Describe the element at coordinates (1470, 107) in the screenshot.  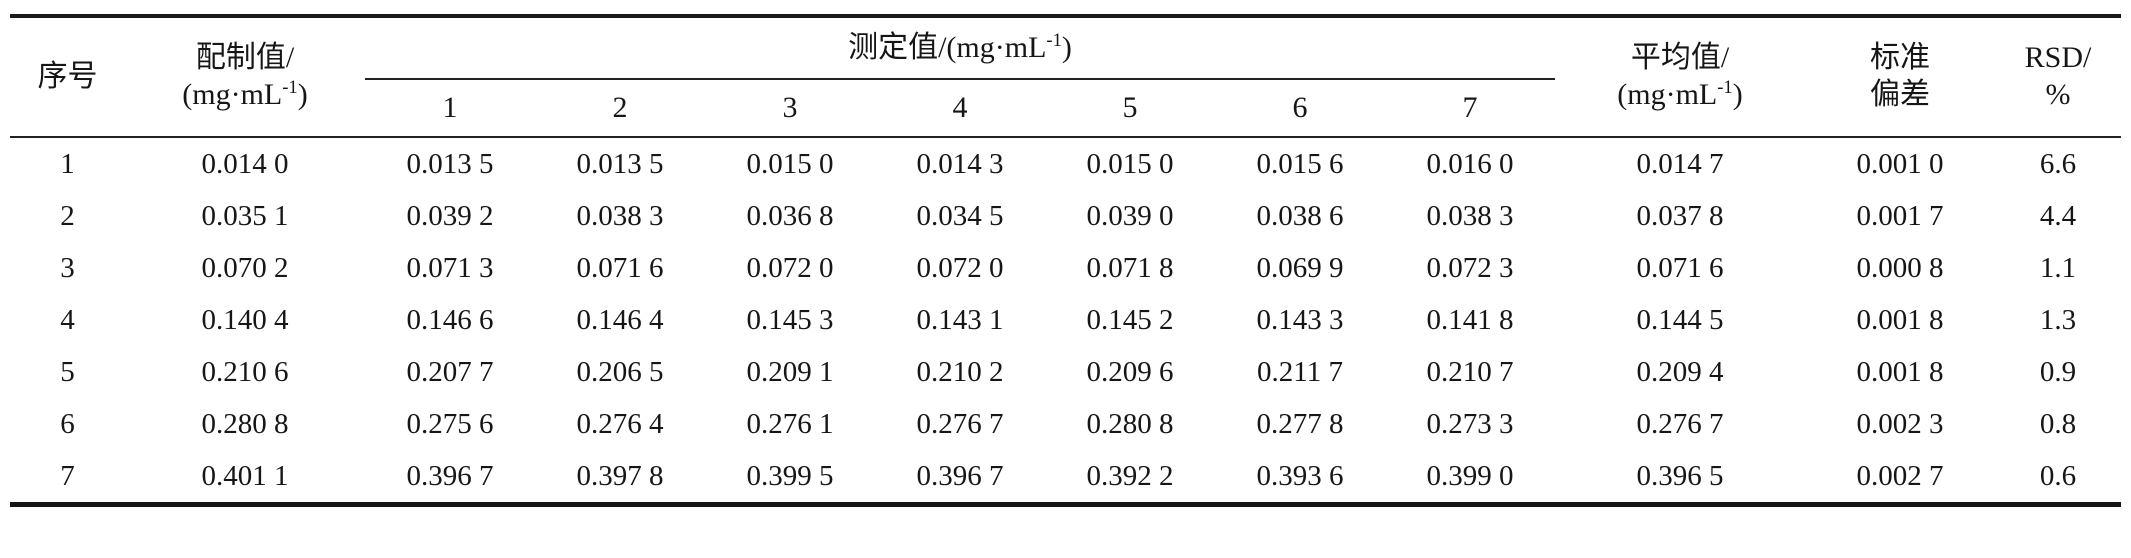
I see `header-measured-sub-7: 7` at that location.